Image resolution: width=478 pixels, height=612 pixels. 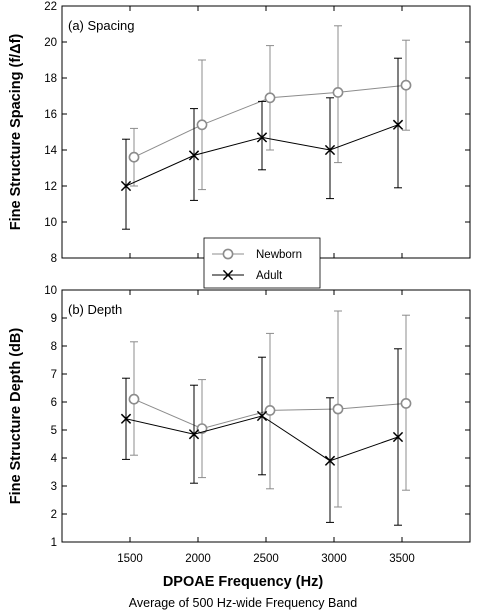 I want to click on legend-label: Newborn, so click(x=279, y=255).